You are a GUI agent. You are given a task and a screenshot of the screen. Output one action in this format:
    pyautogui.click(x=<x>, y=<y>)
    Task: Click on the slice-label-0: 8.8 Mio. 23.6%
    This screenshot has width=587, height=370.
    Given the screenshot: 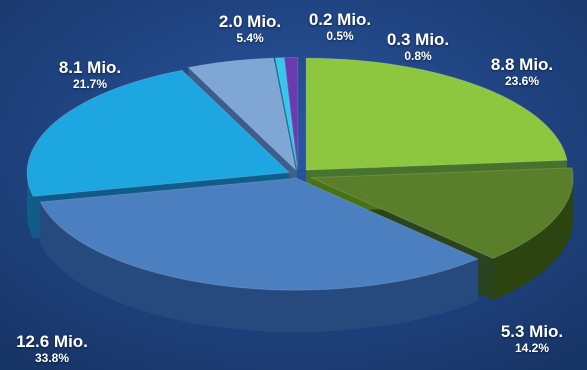 What is the action you would take?
    pyautogui.click(x=522, y=71)
    